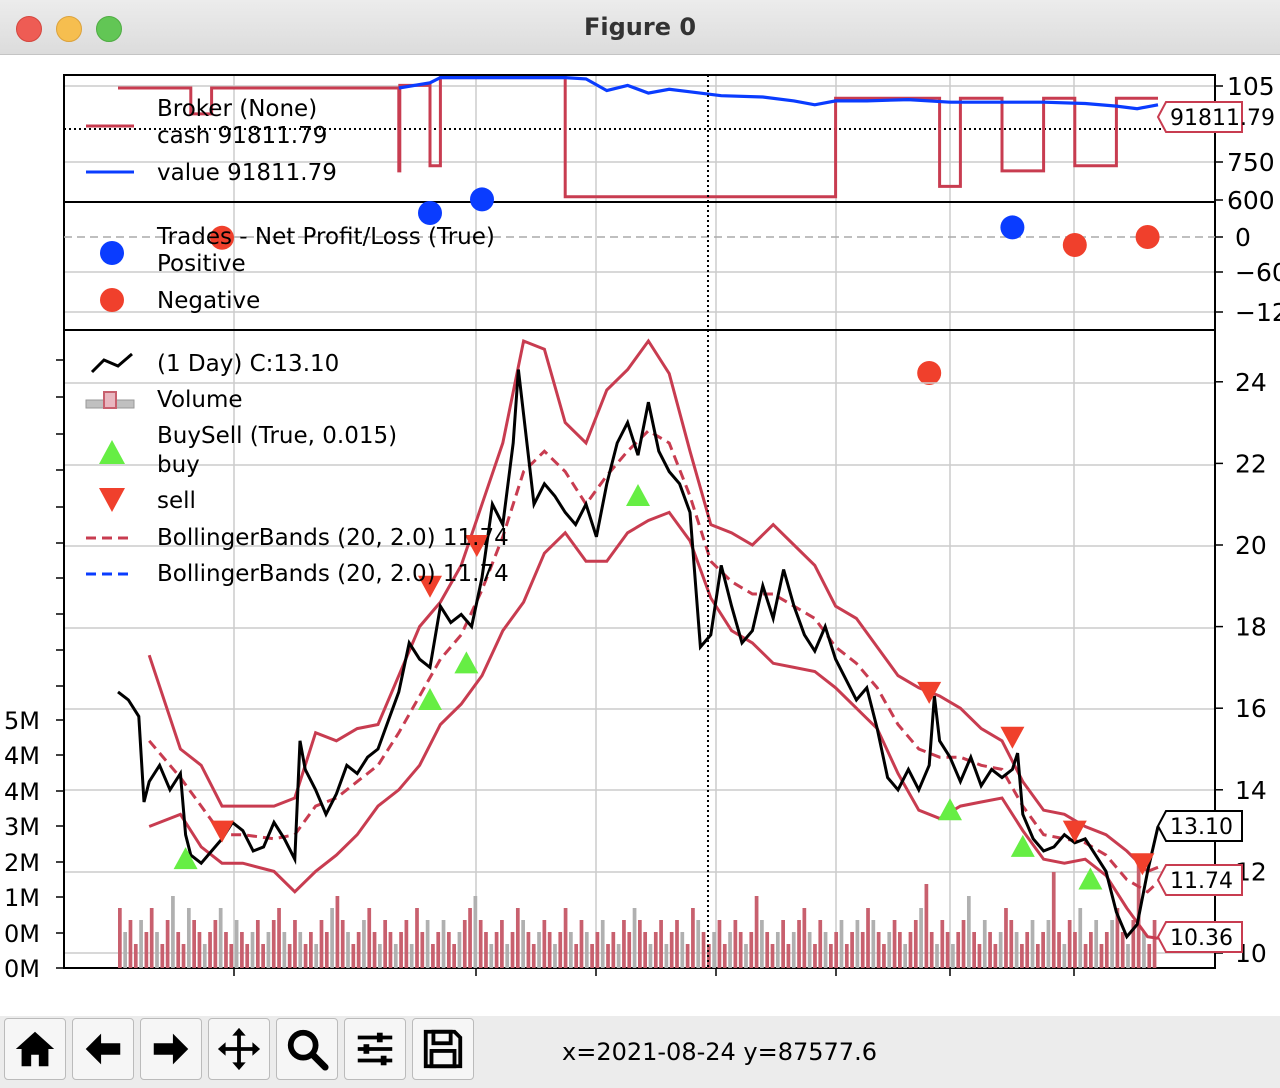 The width and height of the screenshot is (1280, 1088). I want to click on save-icon, so click(443, 1049).